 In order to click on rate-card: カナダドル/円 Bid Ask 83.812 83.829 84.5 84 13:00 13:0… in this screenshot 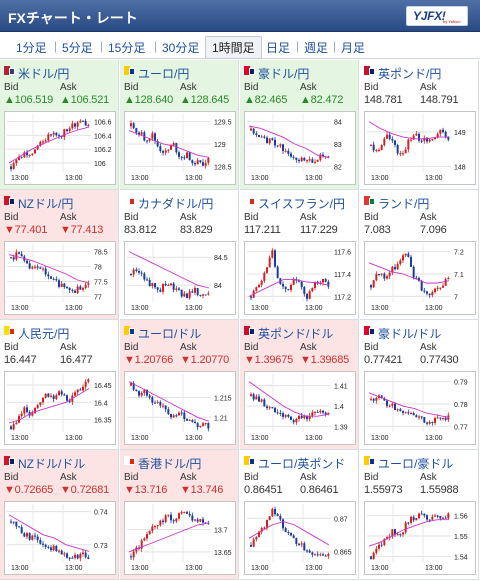, I will do `click(179, 255)`.